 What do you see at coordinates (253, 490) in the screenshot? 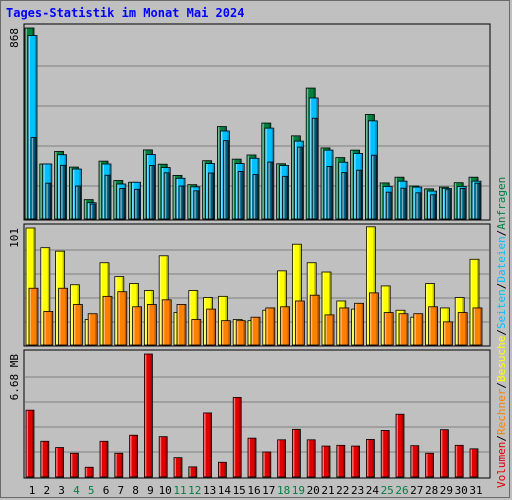
I see `day-label-16: 16` at bounding box center [253, 490].